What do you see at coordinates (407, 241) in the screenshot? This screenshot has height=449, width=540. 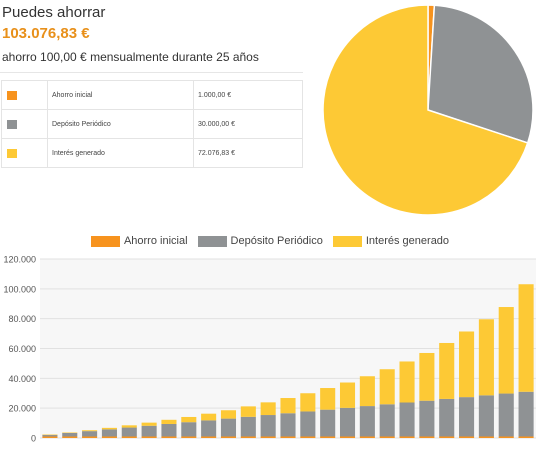 I see `legend-label: Interés generado` at bounding box center [407, 241].